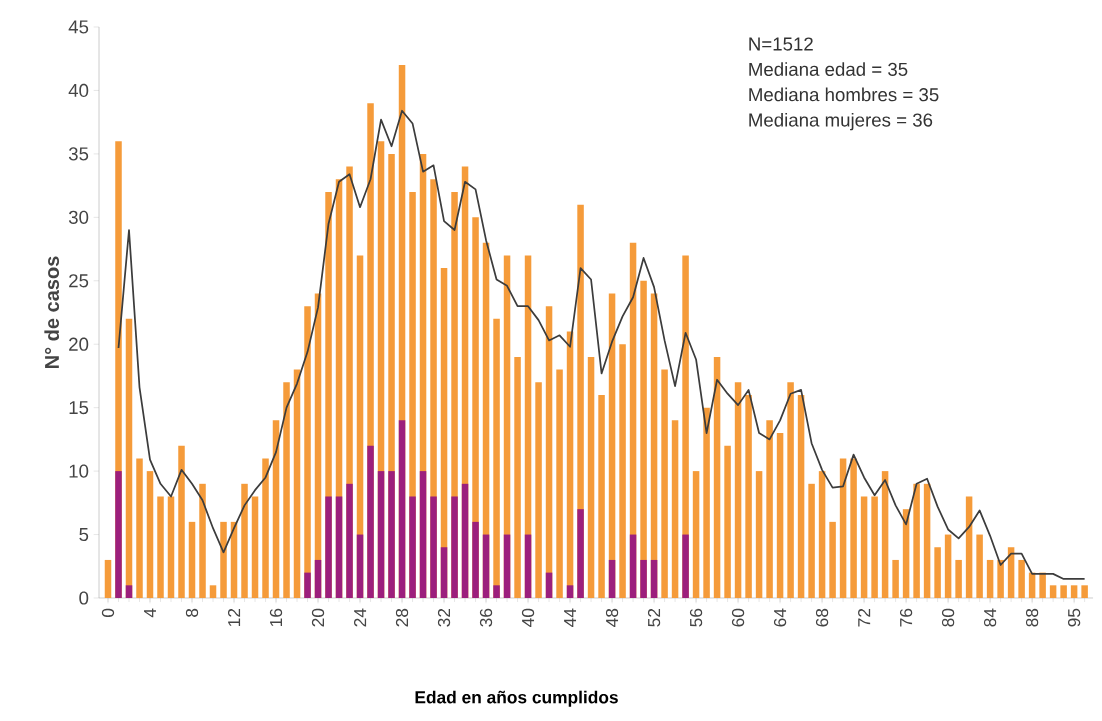  What do you see at coordinates (528, 617) in the screenshot?
I see `x-tick-label: 40` at bounding box center [528, 617].